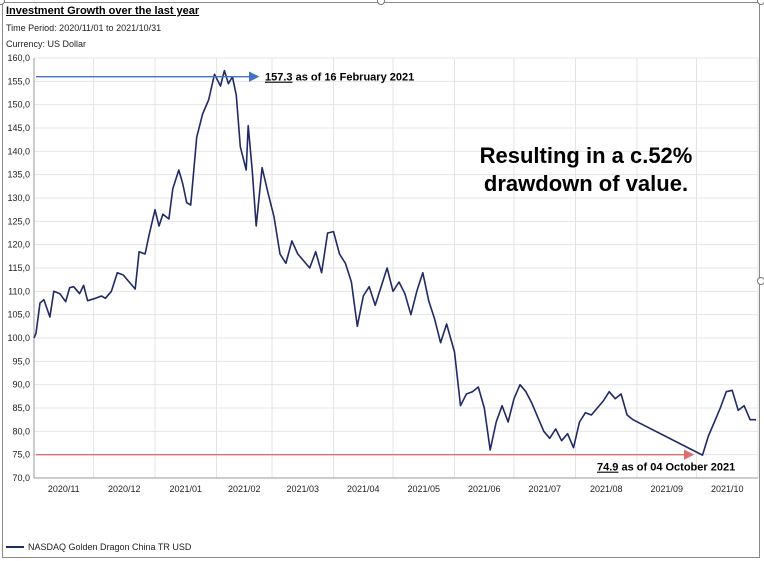 The height and width of the screenshot is (561, 764). Describe the element at coordinates (760, 2) in the screenshot. I see `resize-handle-top-right` at that location.